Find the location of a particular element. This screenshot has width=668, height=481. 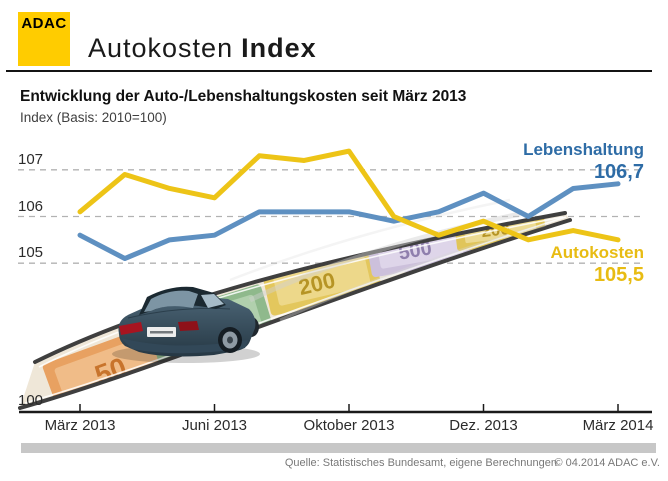

car-taillight-left is located at coordinates (131, 328).